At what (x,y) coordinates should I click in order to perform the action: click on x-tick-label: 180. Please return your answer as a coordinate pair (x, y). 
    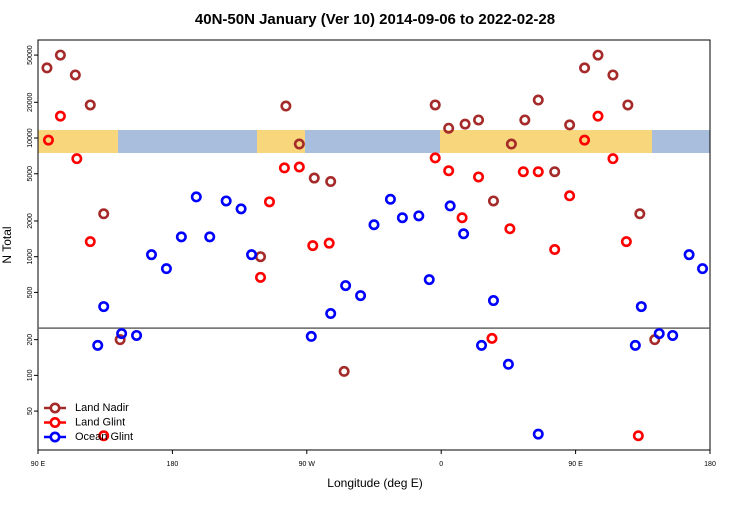
    Looking at the image, I should click on (173, 464).